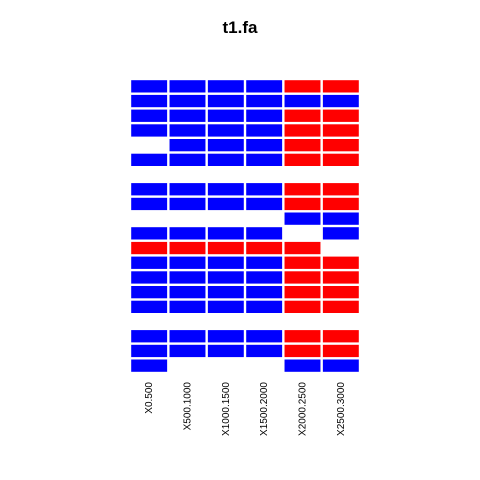 Image resolution: width=480 pixels, height=480 pixels. What do you see at coordinates (341, 409) in the screenshot?
I see `column-label: X2500.3000` at bounding box center [341, 409].